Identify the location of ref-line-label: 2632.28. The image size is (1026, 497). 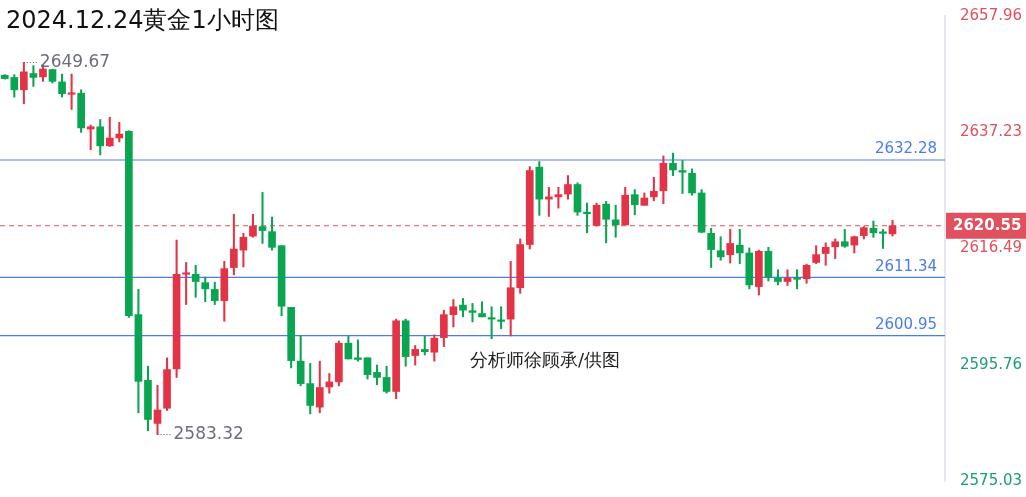
(905, 148).